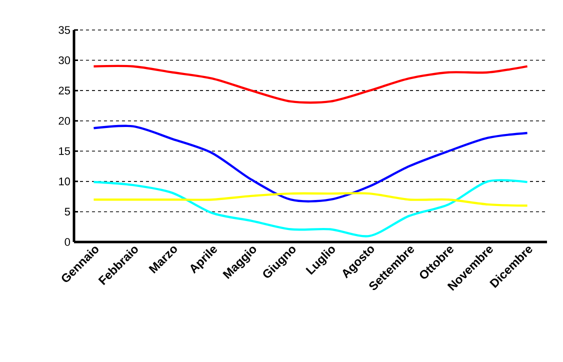  What do you see at coordinates (64, 120) in the screenshot?
I see `y-tick-label: 20` at bounding box center [64, 120].